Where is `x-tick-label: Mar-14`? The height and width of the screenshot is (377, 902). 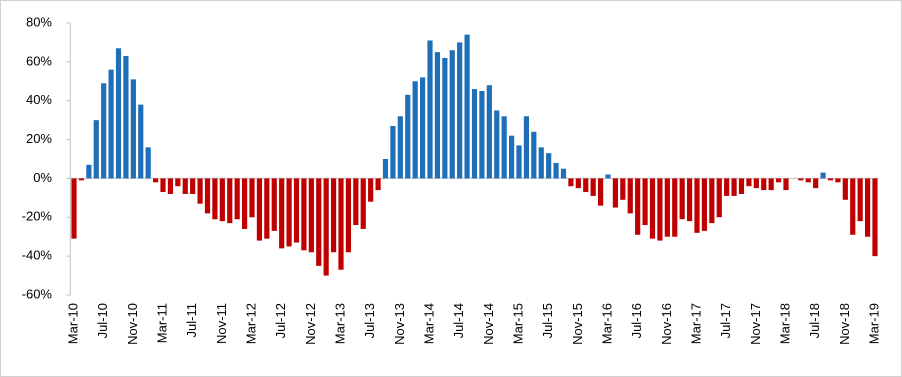
x-tick-label: Mar-14 is located at coordinates (428, 323).